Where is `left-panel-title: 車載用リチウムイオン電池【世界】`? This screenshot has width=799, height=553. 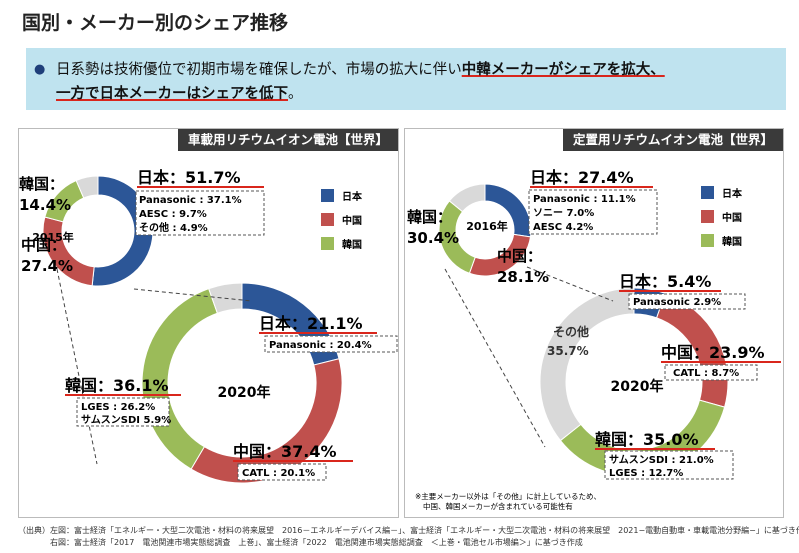
left-panel-title: 車載用リチウムイオン電池【世界】 is located at coordinates (287, 140).